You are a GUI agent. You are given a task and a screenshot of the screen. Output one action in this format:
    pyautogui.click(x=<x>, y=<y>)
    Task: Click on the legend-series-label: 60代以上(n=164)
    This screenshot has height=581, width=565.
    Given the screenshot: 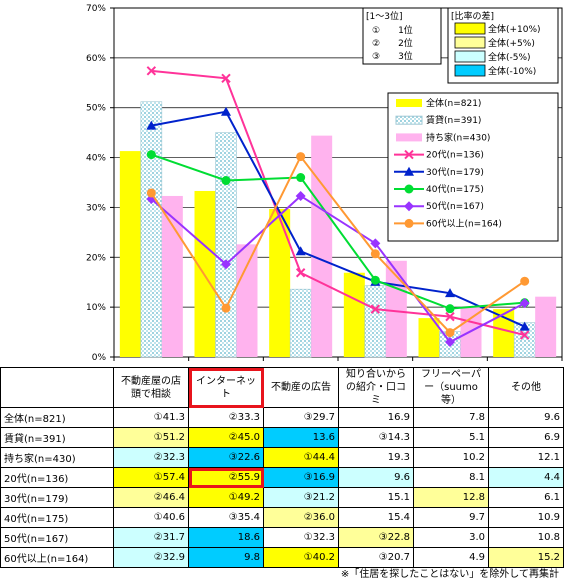 What is the action you would take?
    pyautogui.click(x=464, y=223)
    